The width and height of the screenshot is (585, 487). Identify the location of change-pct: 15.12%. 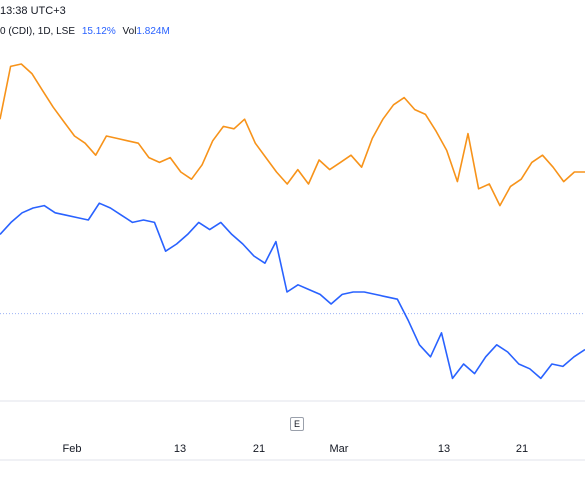
(98, 31).